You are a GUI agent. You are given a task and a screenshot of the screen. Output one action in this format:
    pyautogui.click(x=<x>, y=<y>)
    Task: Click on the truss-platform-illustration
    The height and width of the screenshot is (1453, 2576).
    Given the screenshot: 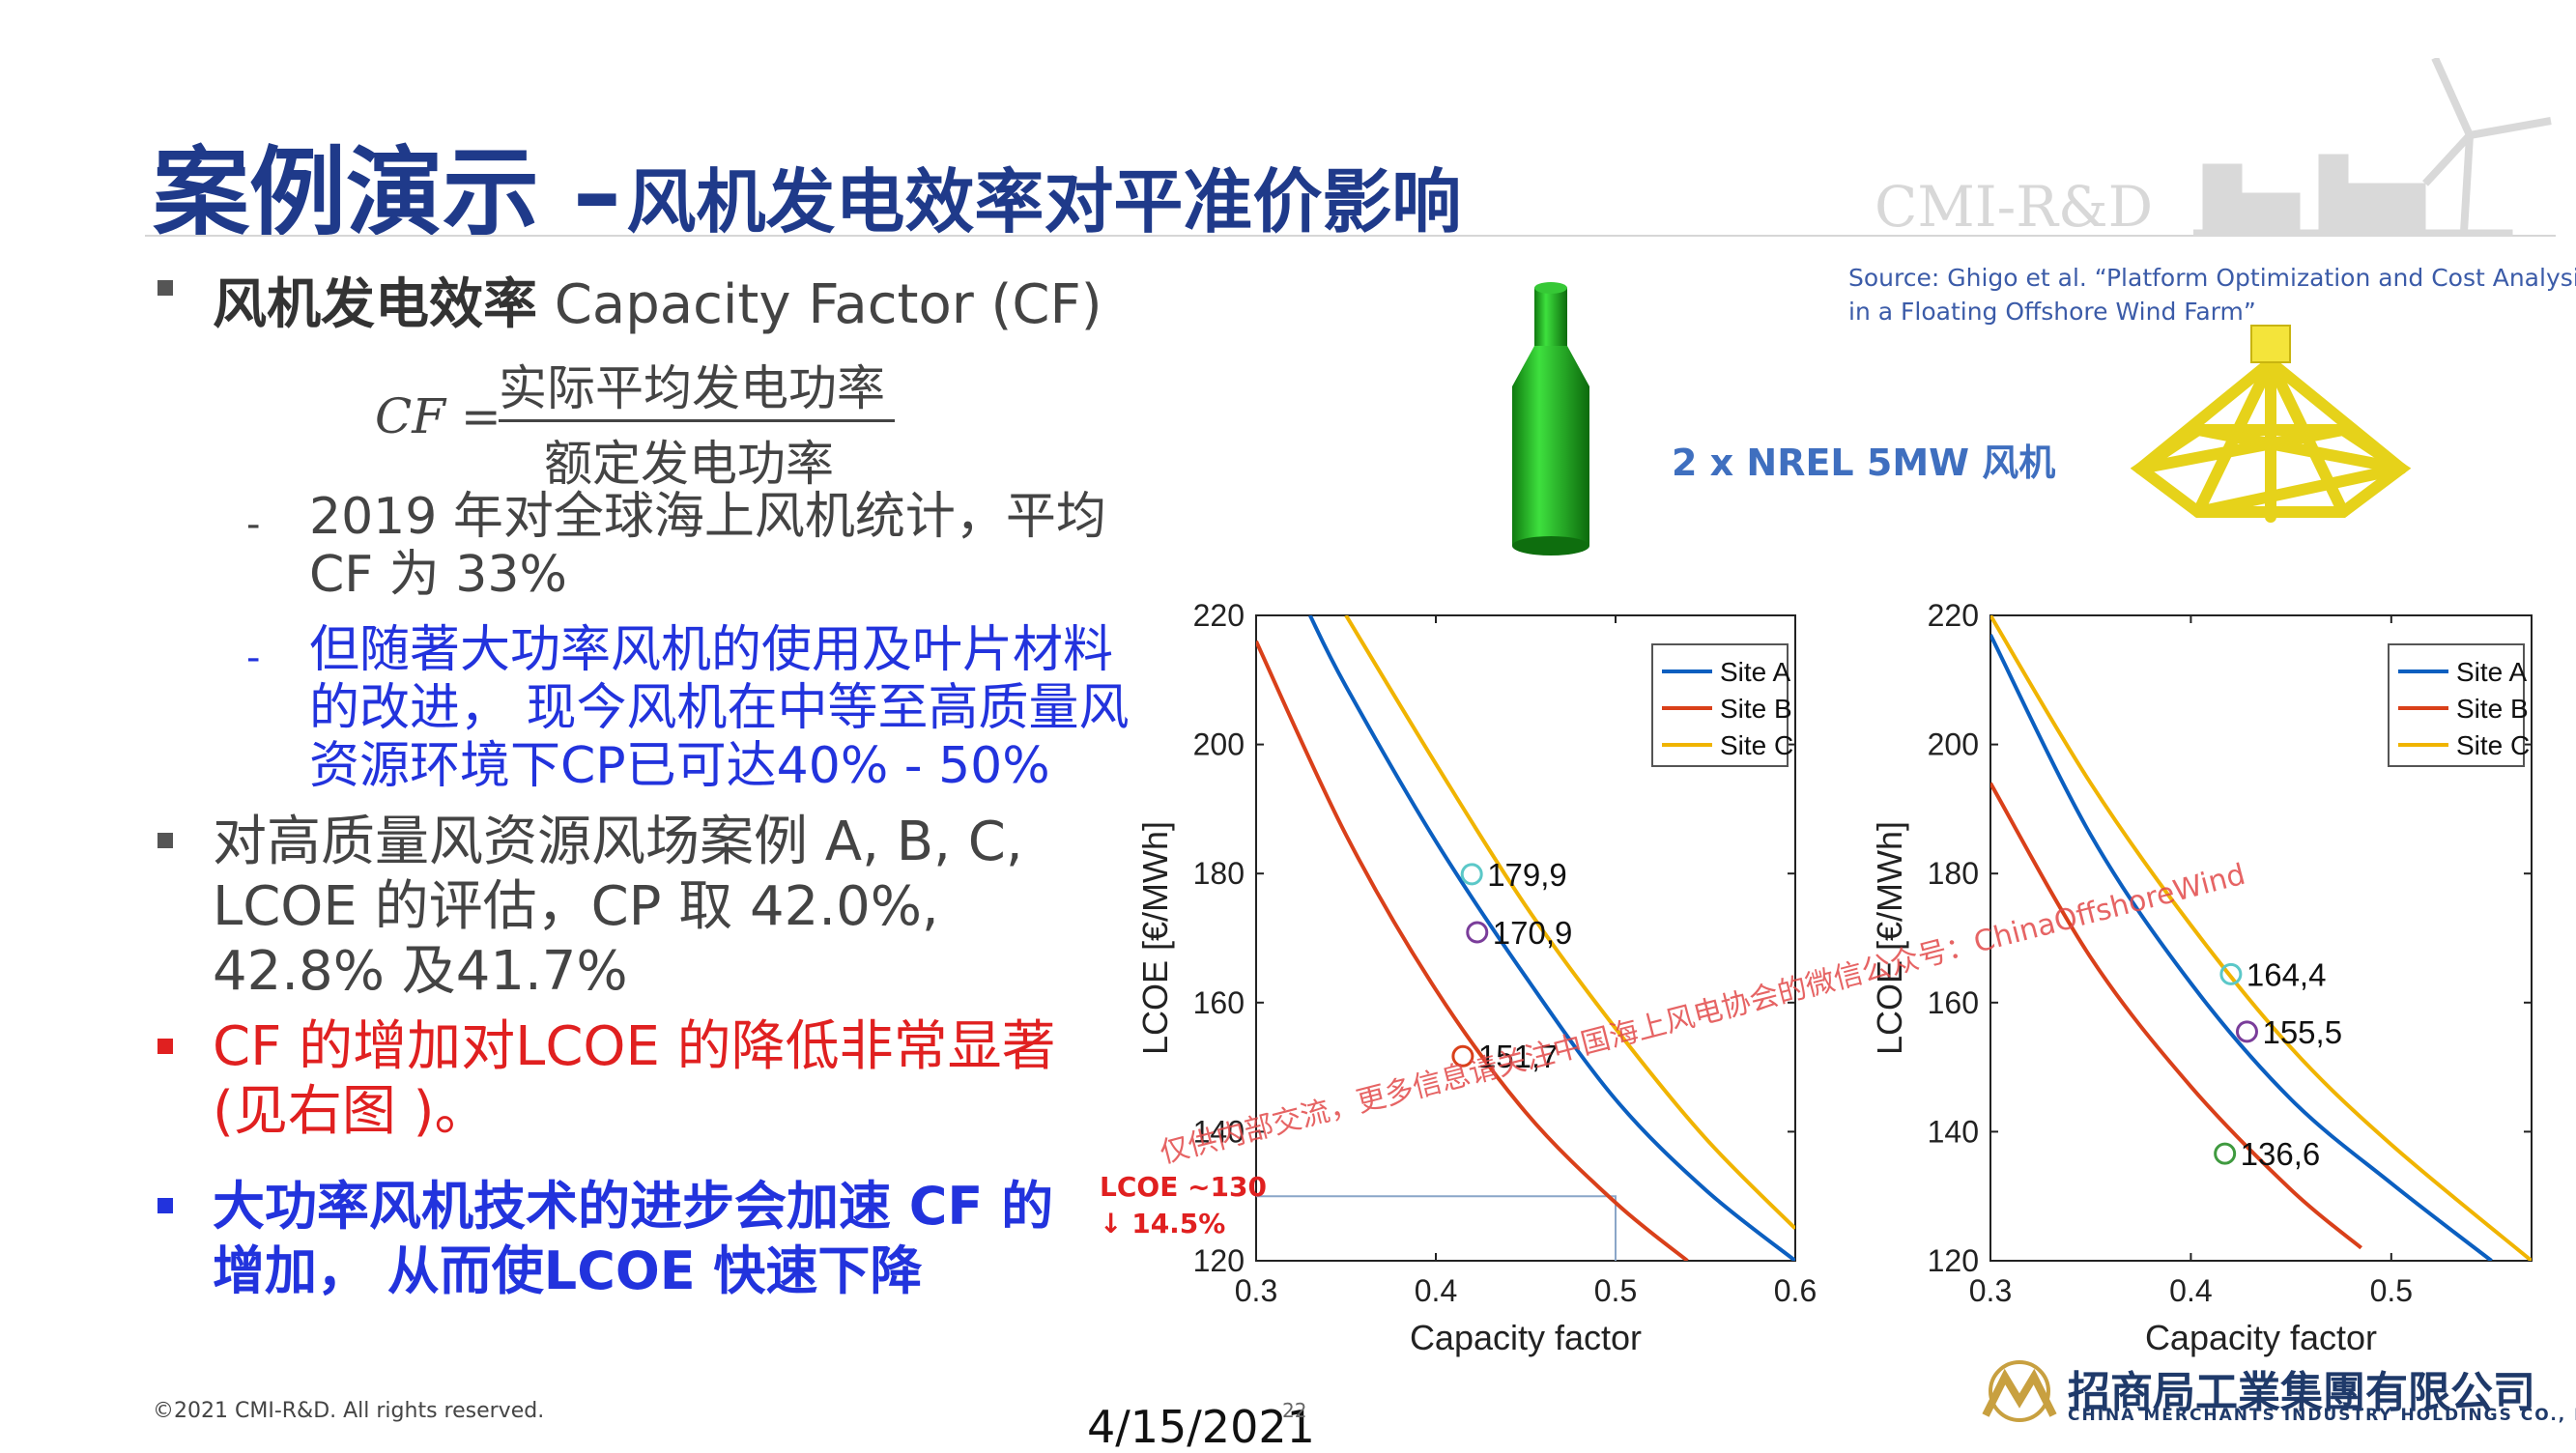 What is the action you would take?
    pyautogui.click(x=2271, y=424)
    